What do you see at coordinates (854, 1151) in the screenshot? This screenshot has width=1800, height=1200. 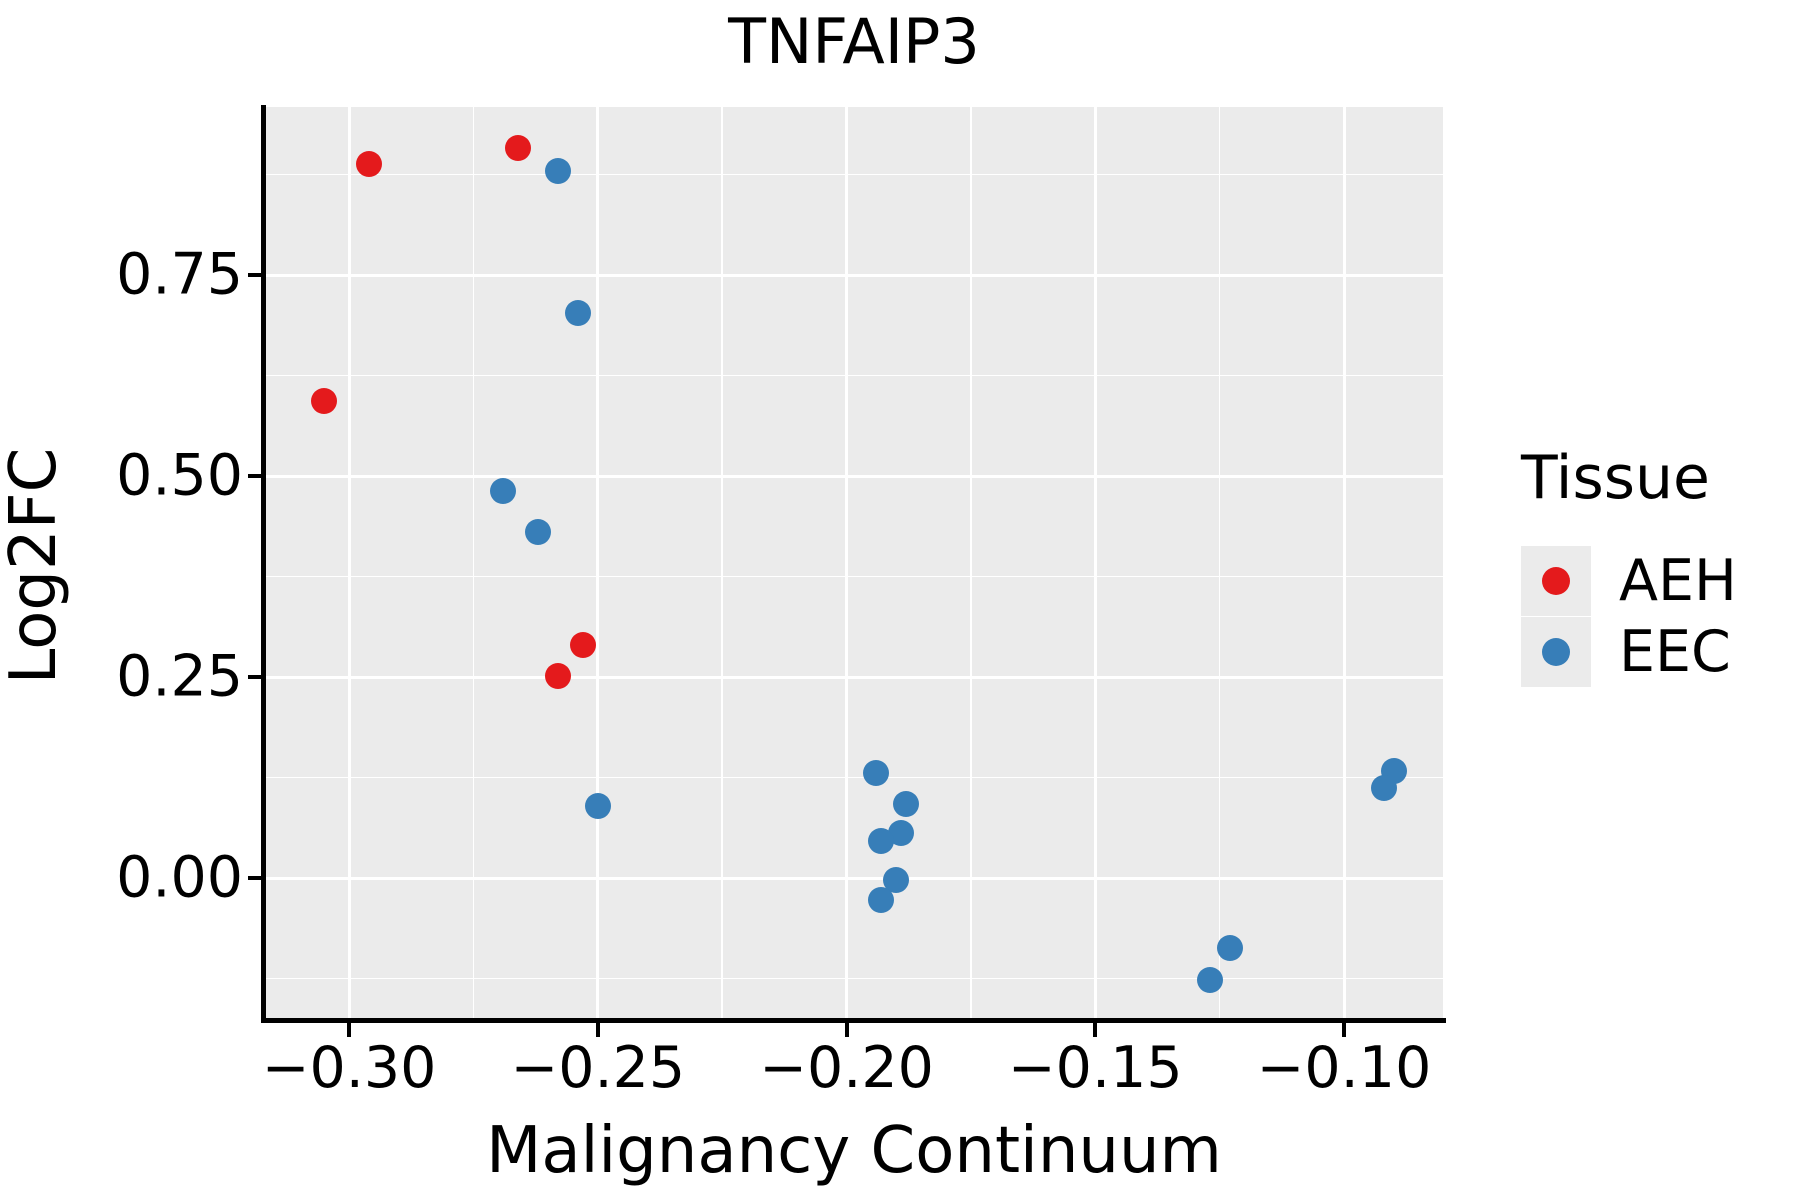 I see `x-axis-title: Malignancy Continuum` at bounding box center [854, 1151].